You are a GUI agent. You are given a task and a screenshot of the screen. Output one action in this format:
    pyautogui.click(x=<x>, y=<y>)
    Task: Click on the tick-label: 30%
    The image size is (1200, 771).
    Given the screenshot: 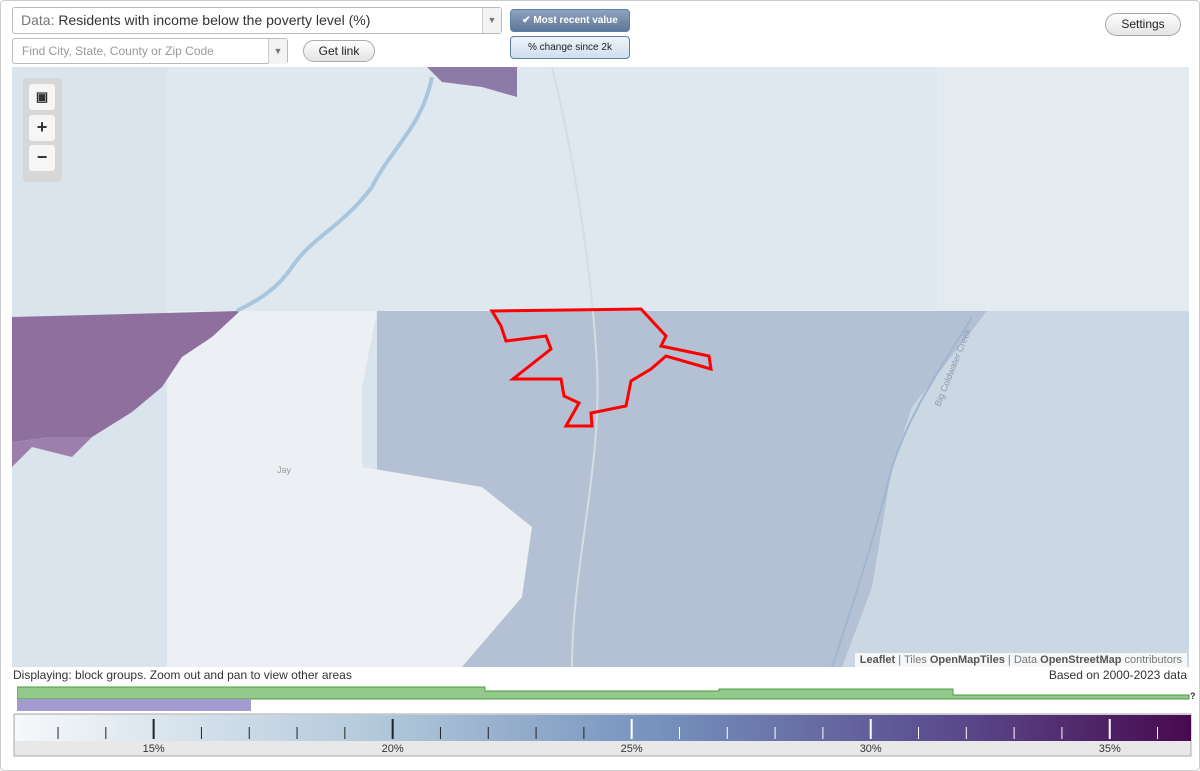 What is the action you would take?
    pyautogui.click(x=871, y=749)
    